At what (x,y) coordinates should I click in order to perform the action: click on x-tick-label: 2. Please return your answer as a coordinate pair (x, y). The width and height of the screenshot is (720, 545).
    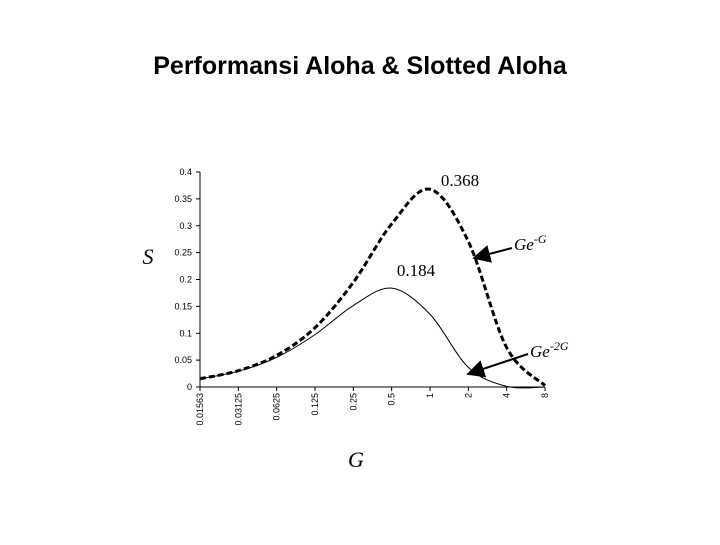
    Looking at the image, I should click on (468, 395).